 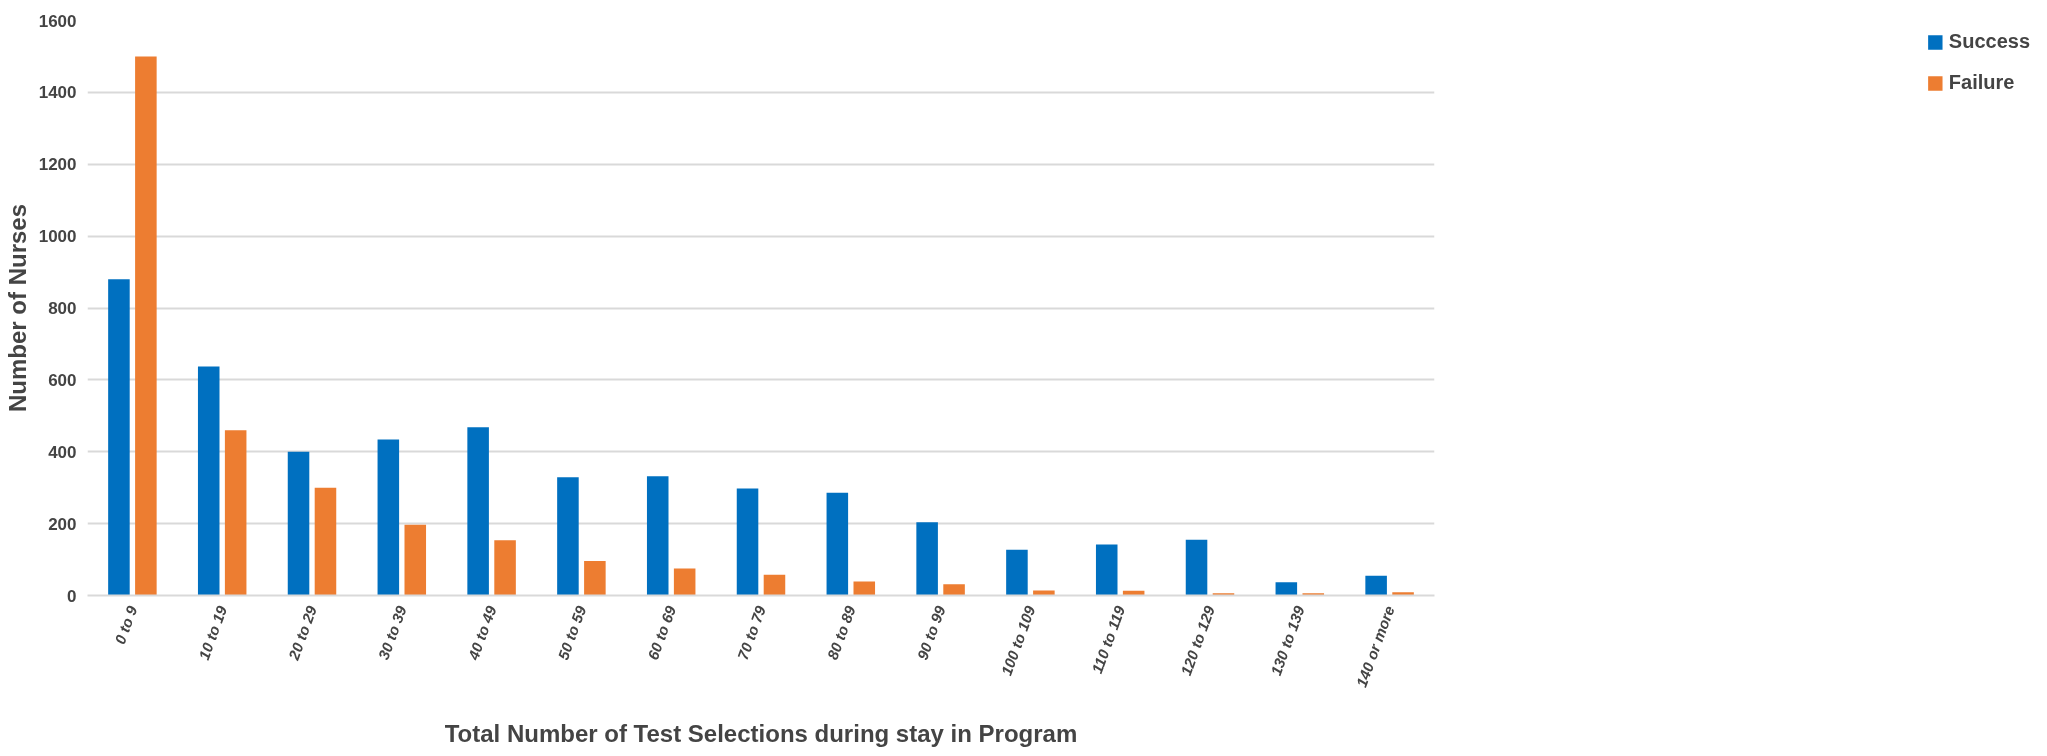 I want to click on x-tick-label: 90 to 99, so click(x=931, y=632).